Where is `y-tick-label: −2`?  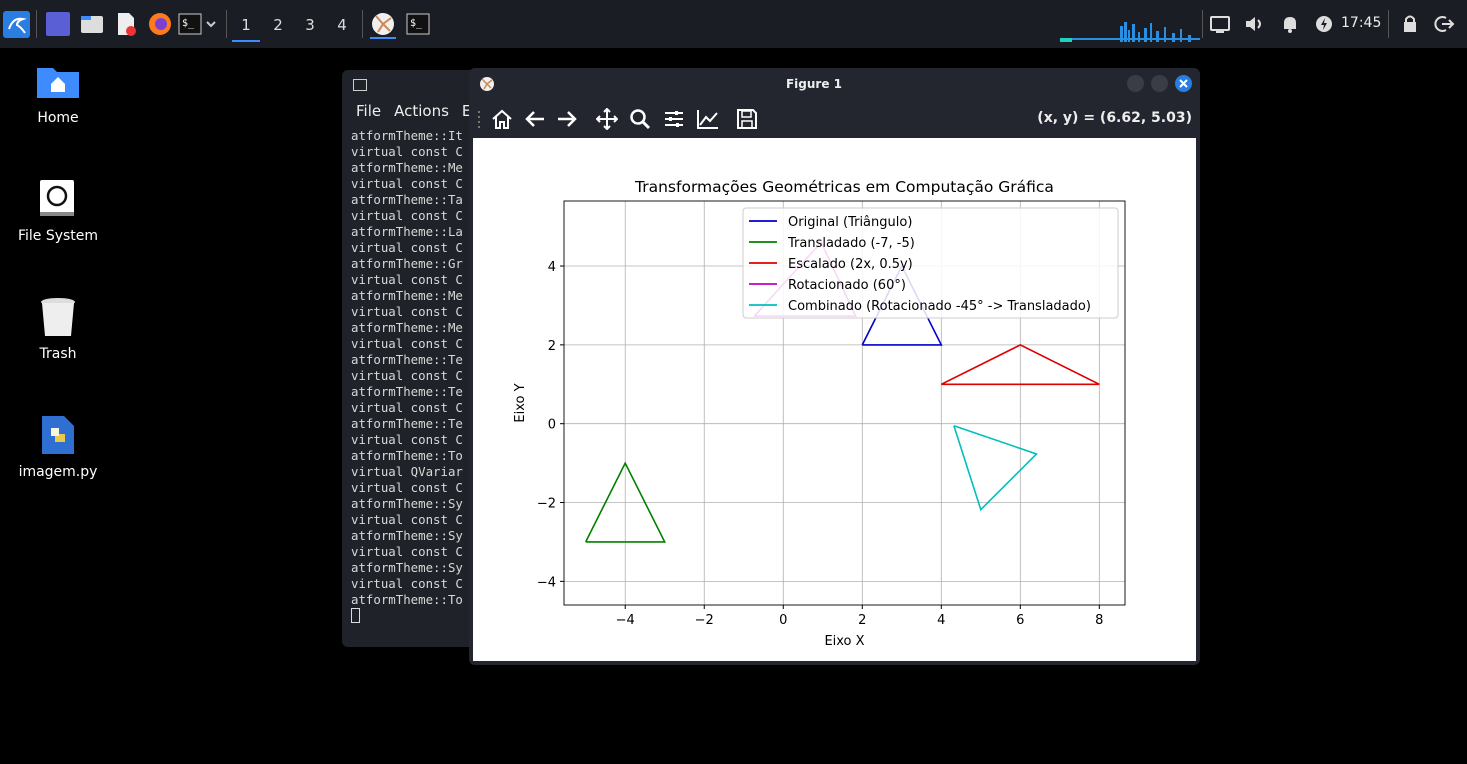
y-tick-label: −2 is located at coordinates (546, 504).